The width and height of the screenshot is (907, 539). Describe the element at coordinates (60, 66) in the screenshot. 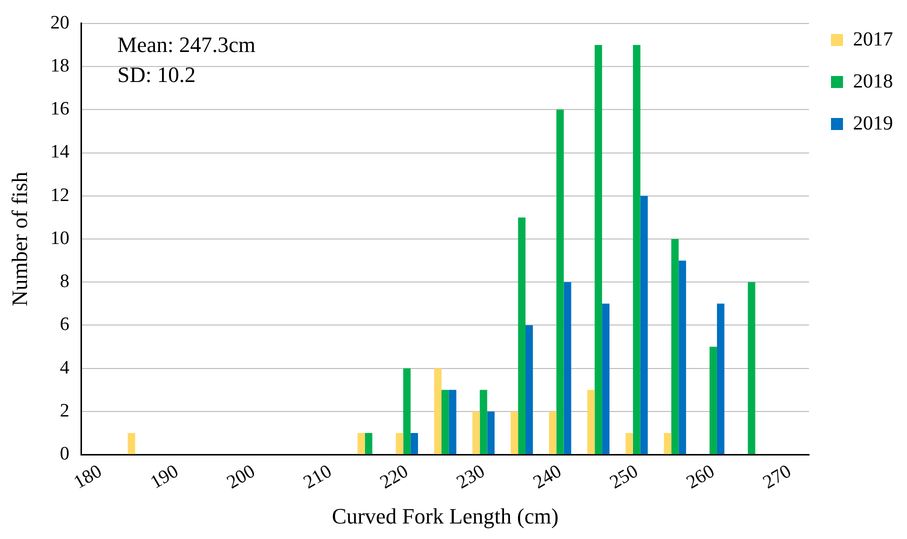

I see `y-tick-label: 18` at that location.